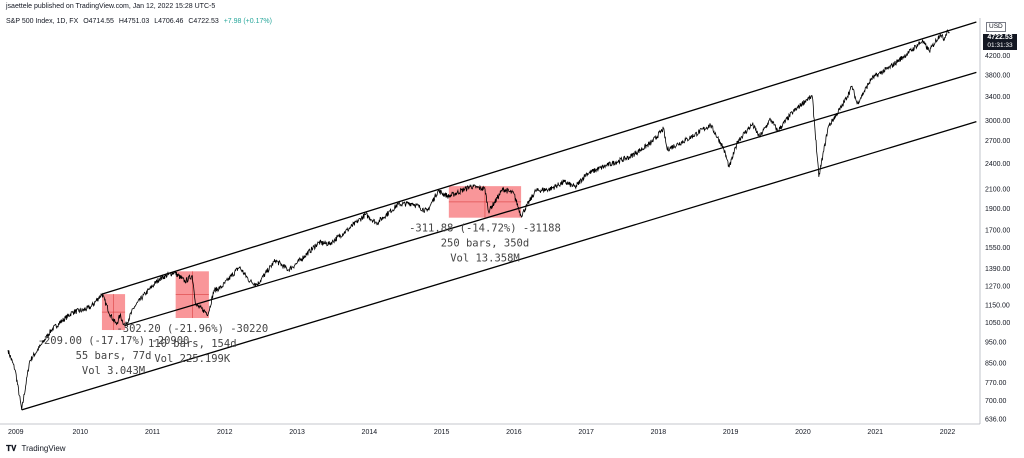 The image size is (1024, 458). What do you see at coordinates (203, 21) in the screenshot?
I see `close-value: C4722.53` at bounding box center [203, 21].